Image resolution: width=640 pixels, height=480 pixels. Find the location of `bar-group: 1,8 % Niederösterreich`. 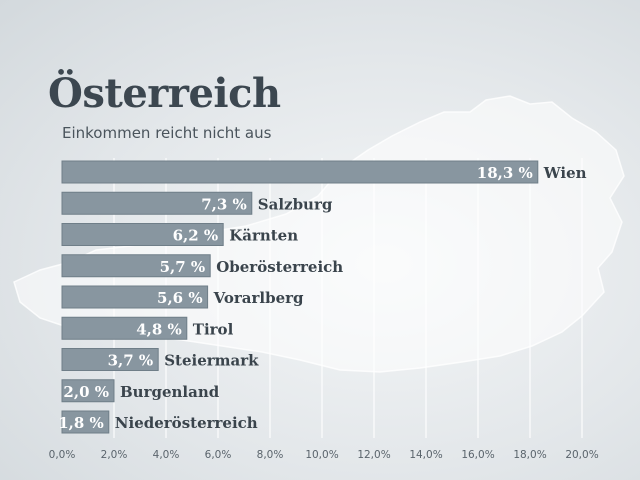

bar-group: 1,8 % Niederösterreich is located at coordinates (158, 422).